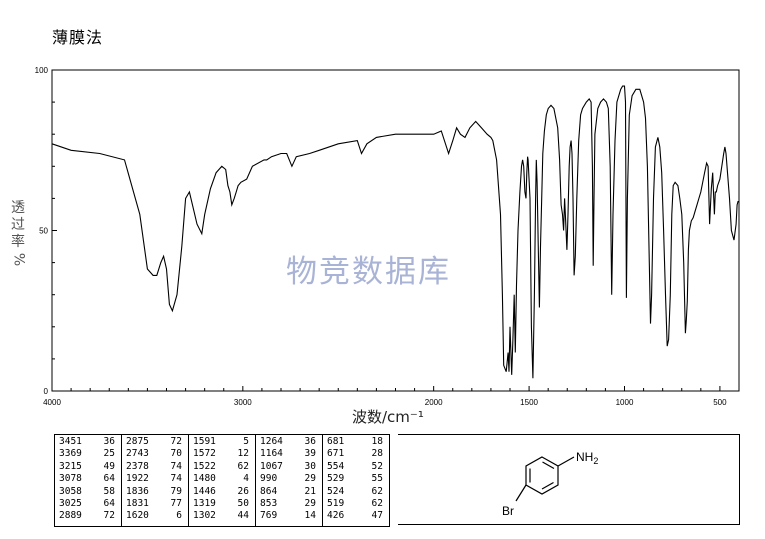  I want to click on peak-entry: 1319 50, so click(221, 504).